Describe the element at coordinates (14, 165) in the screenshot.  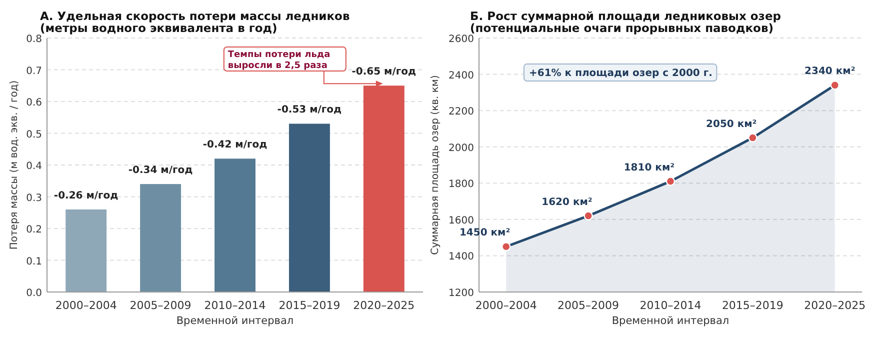
I see `y-axis-title: Потеря массы (м вод. экв. / год)` at that location.